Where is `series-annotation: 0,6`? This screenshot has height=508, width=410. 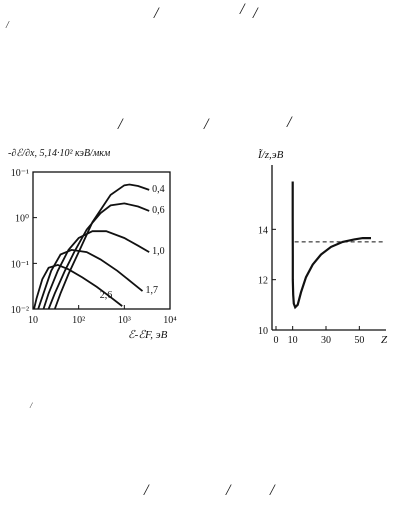 series-annotation: 0,6 is located at coordinates (158, 210).